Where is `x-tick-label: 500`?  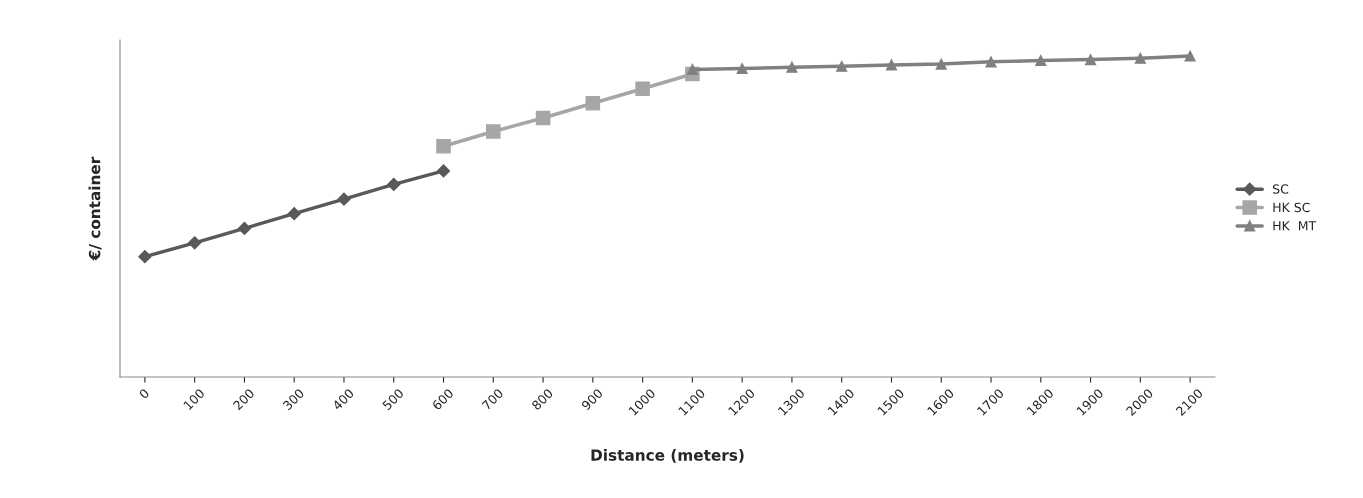 x-tick-label: 500 is located at coordinates (393, 399).